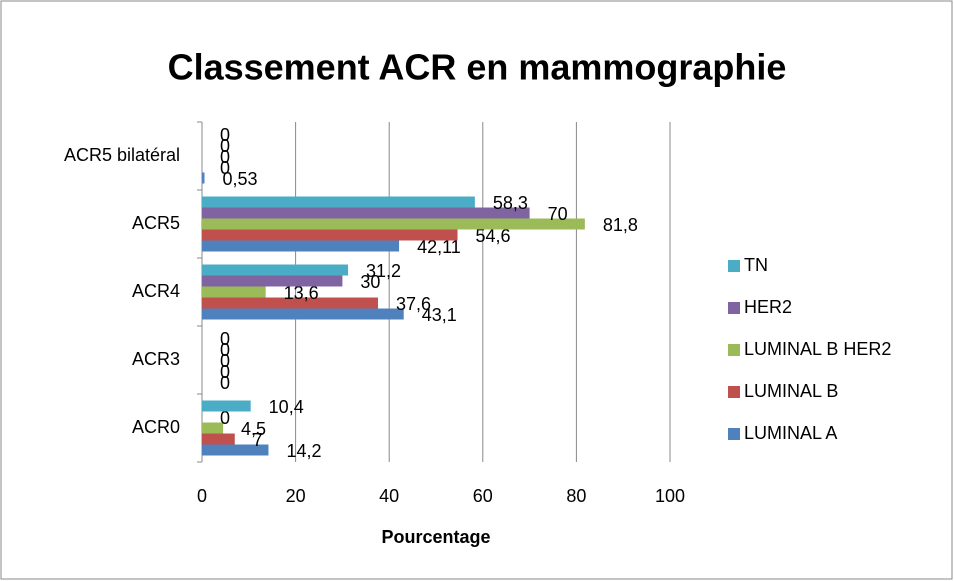 This screenshot has height=581, width=954. I want to click on data-label: 7, so click(258, 440).